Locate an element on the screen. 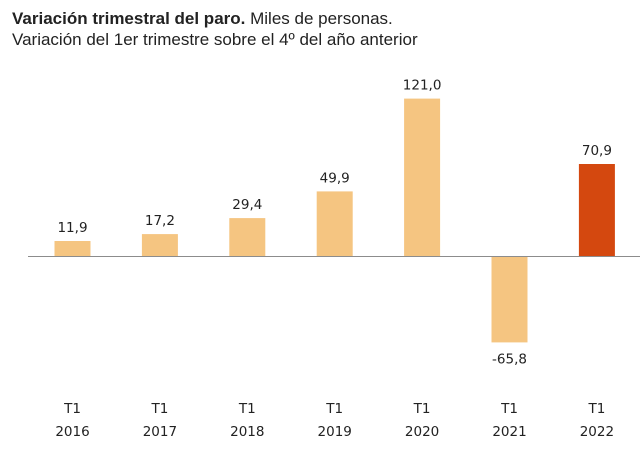 This screenshot has height=456, width=641. x-tick-label-5-year: 2021 is located at coordinates (509, 432).